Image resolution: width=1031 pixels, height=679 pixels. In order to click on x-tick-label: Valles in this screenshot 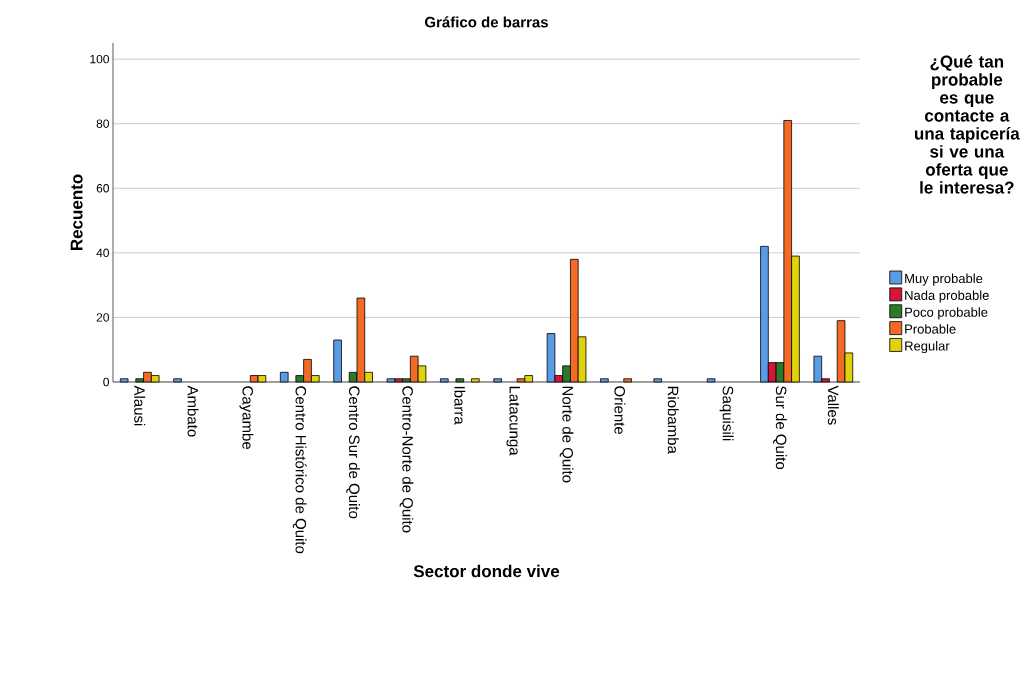, I will do `click(833, 405)`.